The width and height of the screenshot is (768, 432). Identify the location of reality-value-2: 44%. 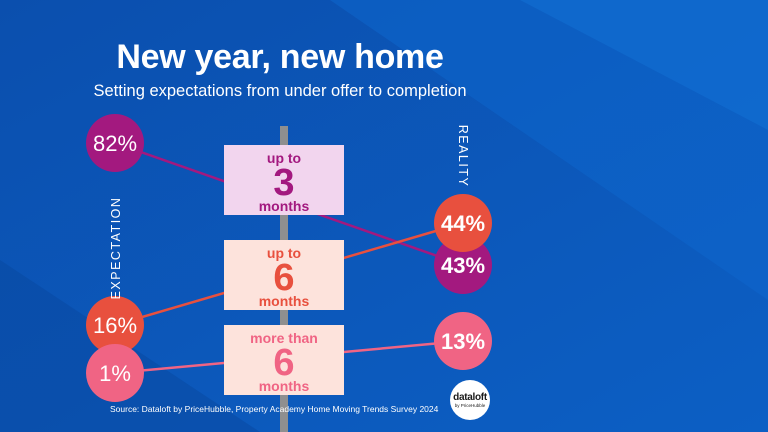
(463, 223).